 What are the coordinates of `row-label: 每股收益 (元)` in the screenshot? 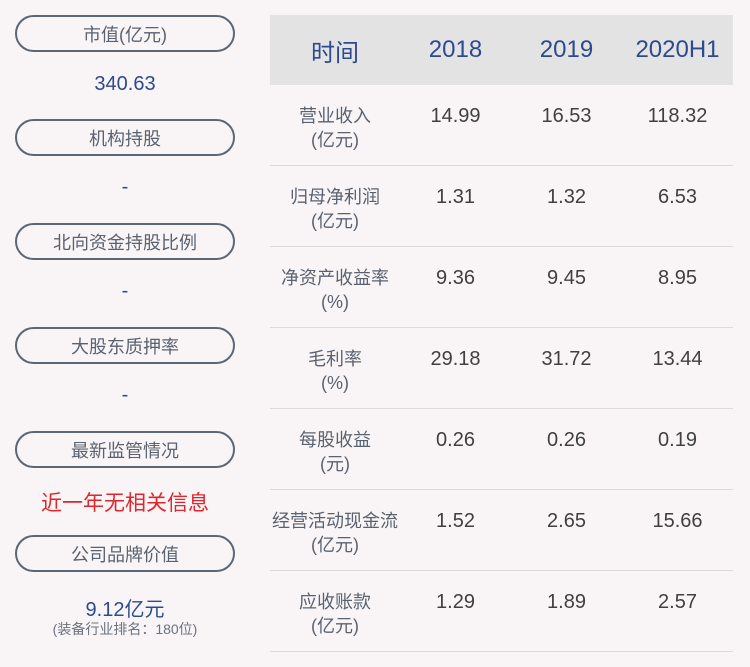 It's located at (335, 442).